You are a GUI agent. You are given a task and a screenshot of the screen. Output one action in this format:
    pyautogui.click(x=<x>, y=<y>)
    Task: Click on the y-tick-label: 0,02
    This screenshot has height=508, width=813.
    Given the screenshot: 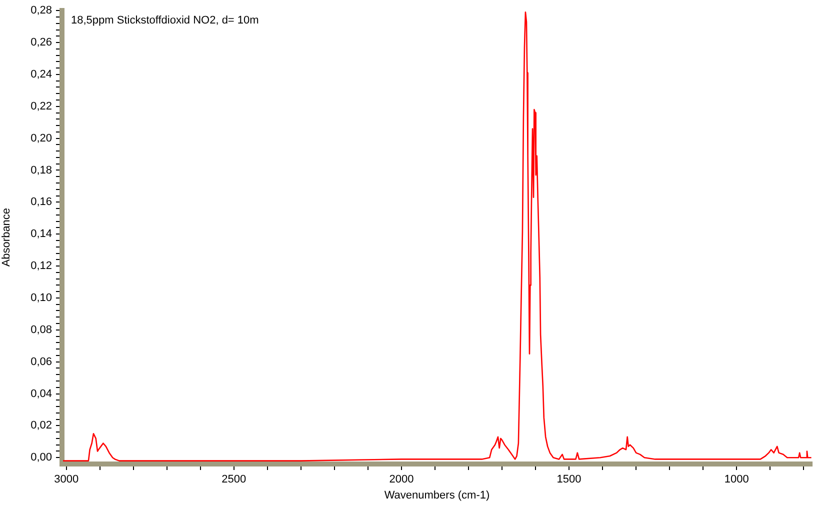 What is the action you would take?
    pyautogui.click(x=41, y=426)
    